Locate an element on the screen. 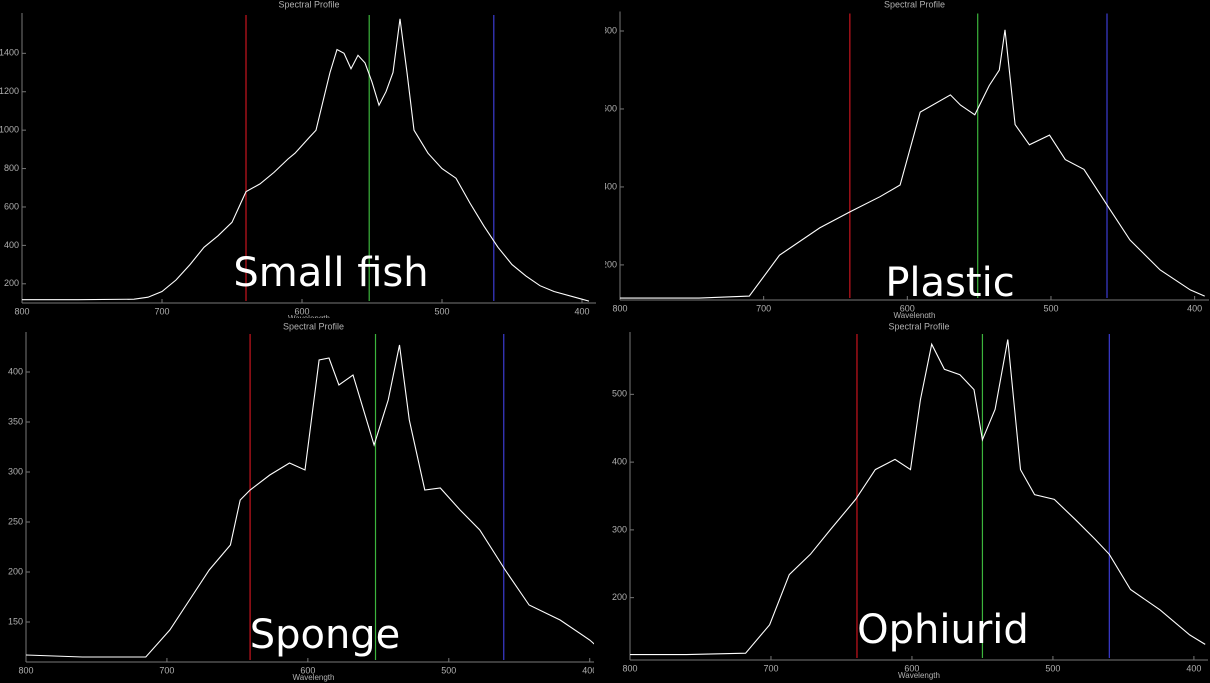 The height and width of the screenshot is (683, 1210). y-tick-label: 150 is located at coordinates (15, 621).